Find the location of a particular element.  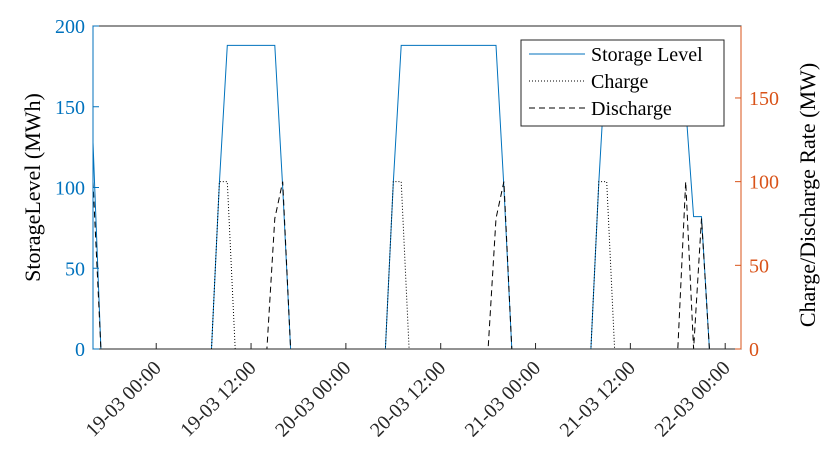

right-tick-label: 150 is located at coordinates (764, 99).